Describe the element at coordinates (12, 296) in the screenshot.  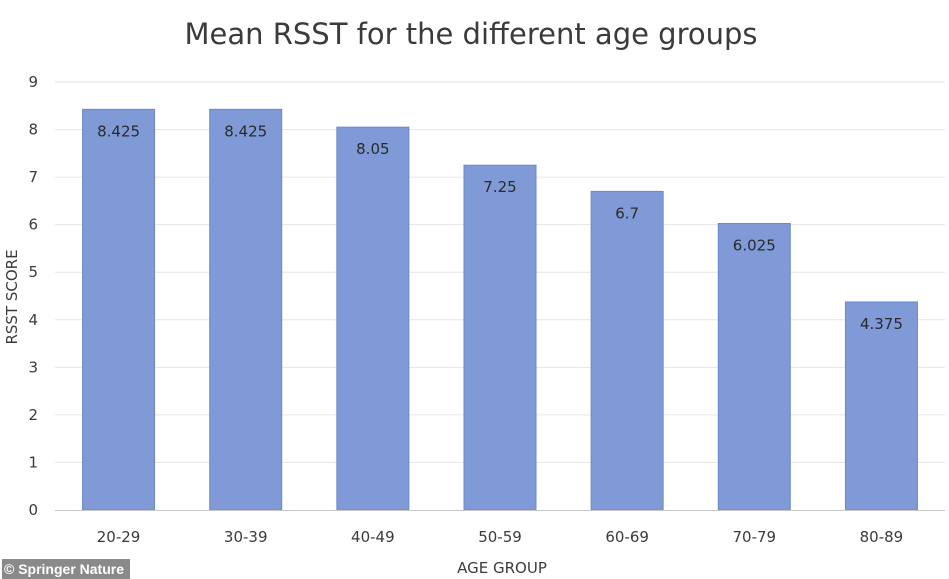
I see `y-axis-label: RSST SCORE` at that location.